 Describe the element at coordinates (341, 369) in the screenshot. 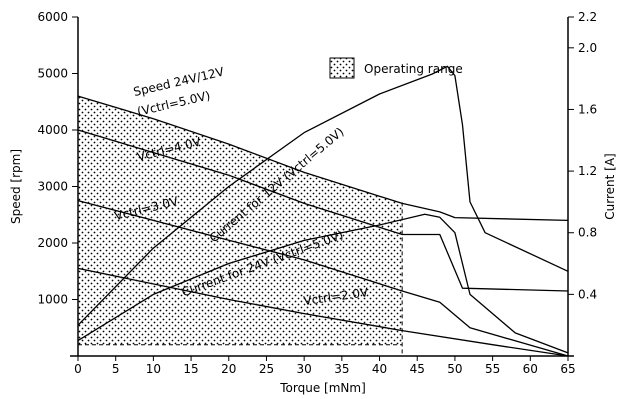

I see `x-tick-label: 35` at that location.